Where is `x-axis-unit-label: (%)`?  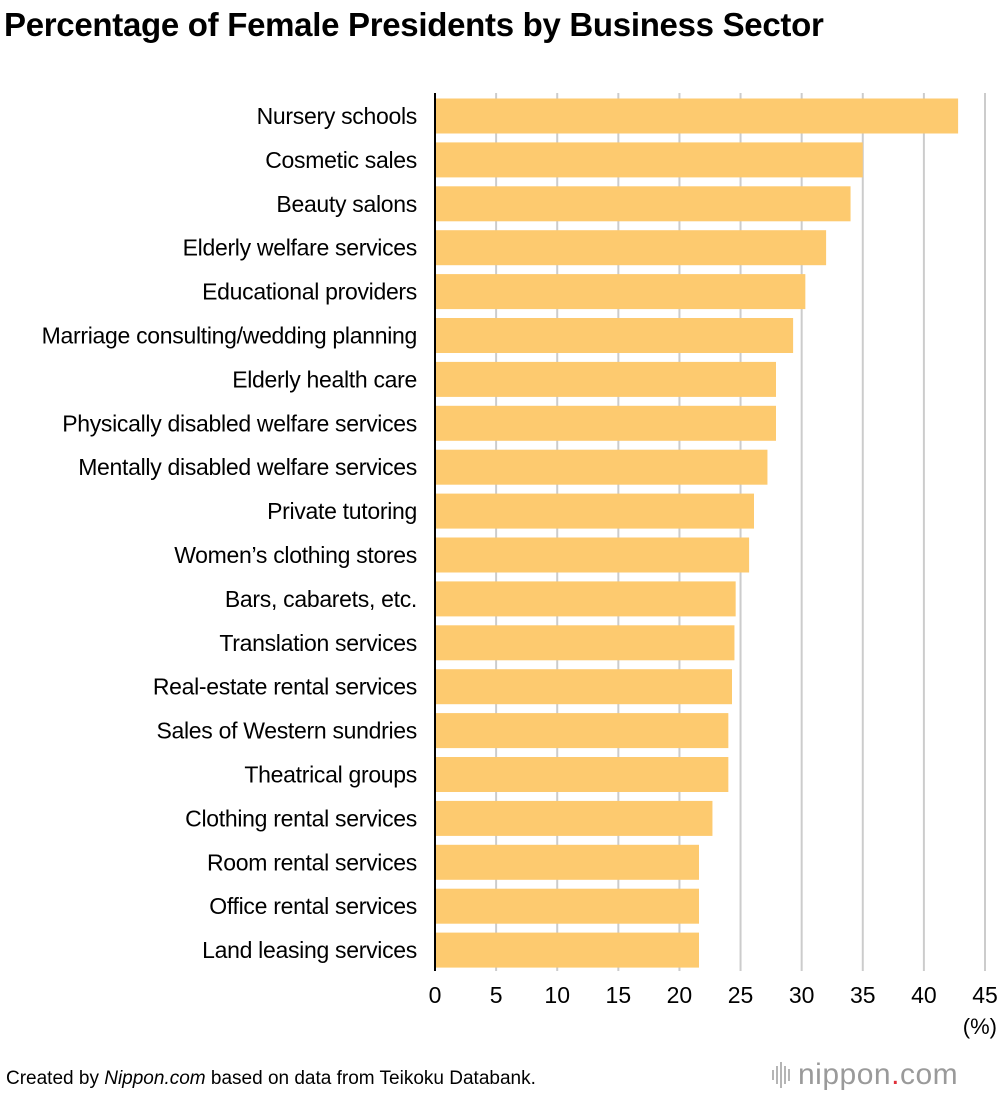
x-axis-unit-label: (%) is located at coordinates (980, 1026).